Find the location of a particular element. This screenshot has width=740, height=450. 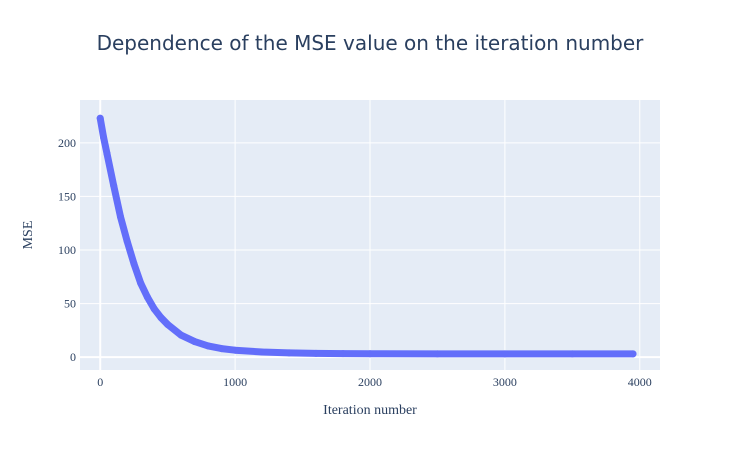

y-tick-label: 50 is located at coordinates (70, 304).